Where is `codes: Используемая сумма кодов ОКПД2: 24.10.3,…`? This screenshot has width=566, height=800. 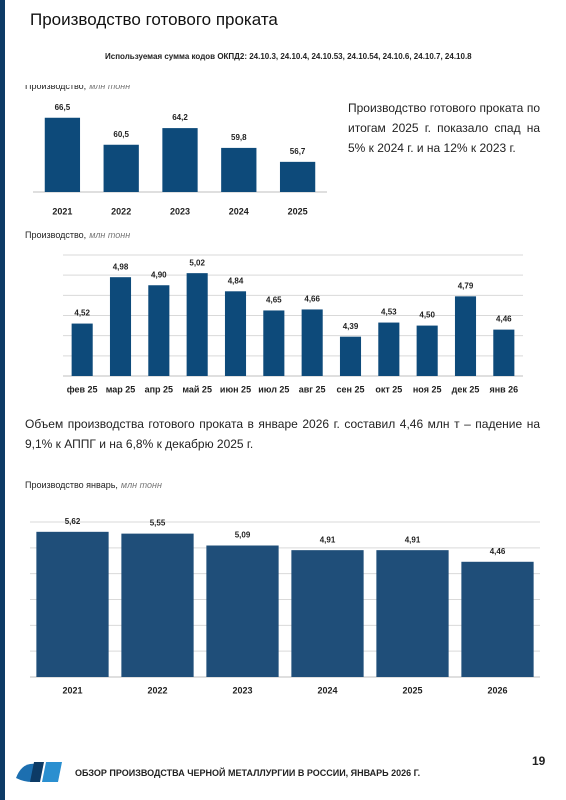
codes: Используемая сумма кодов ОКПД2: 24.10.3,… is located at coordinates (288, 56).